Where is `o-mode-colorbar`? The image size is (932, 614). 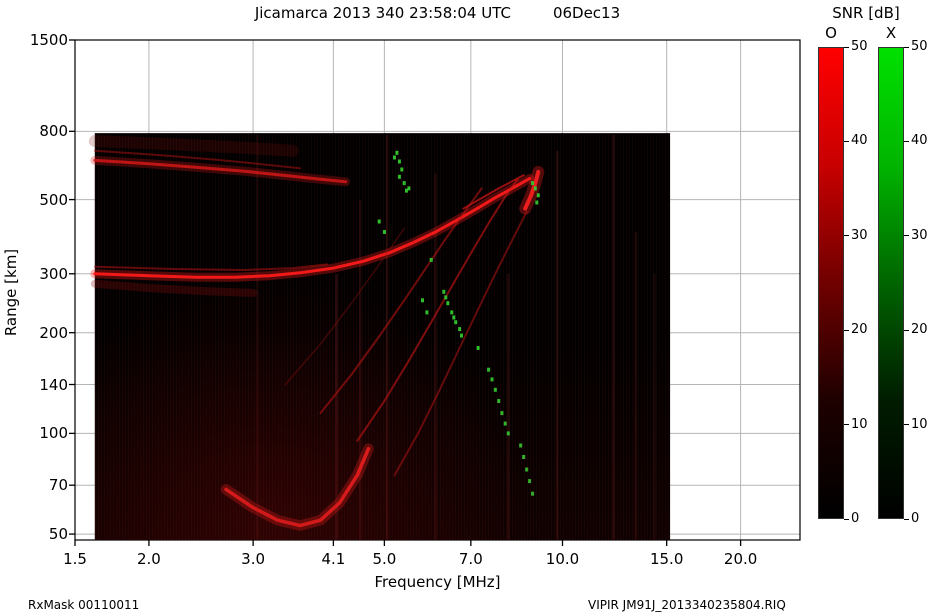
o-mode-colorbar is located at coordinates (831, 283).